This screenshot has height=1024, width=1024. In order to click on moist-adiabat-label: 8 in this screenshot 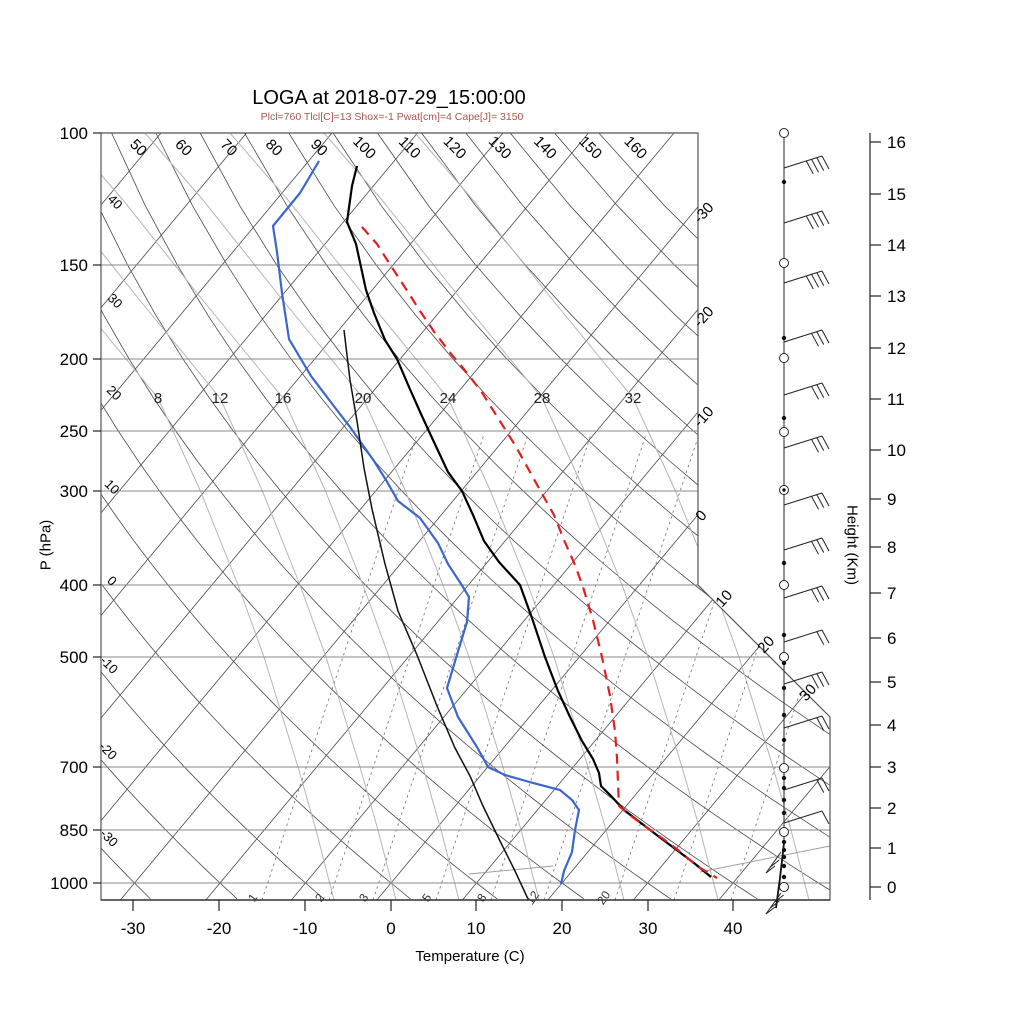, I will do `click(158, 398)`.